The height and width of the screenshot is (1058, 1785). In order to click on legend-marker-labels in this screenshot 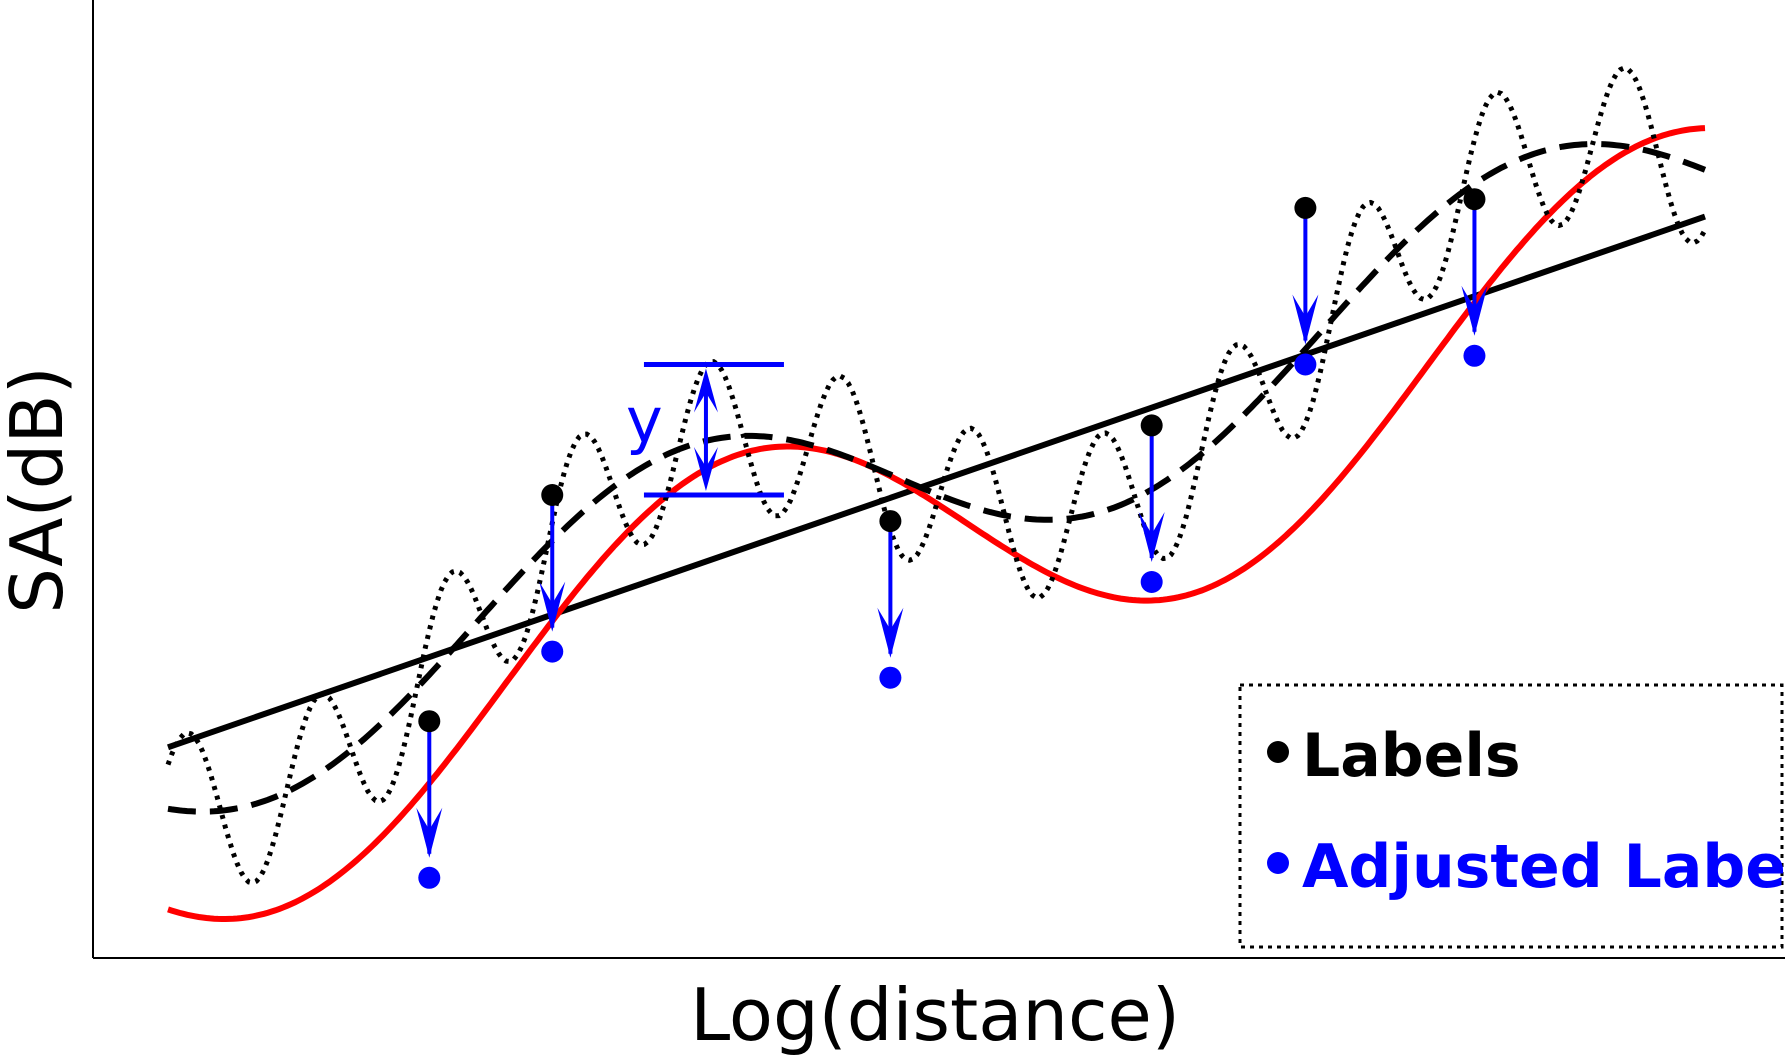, I will do `click(1278, 752)`.